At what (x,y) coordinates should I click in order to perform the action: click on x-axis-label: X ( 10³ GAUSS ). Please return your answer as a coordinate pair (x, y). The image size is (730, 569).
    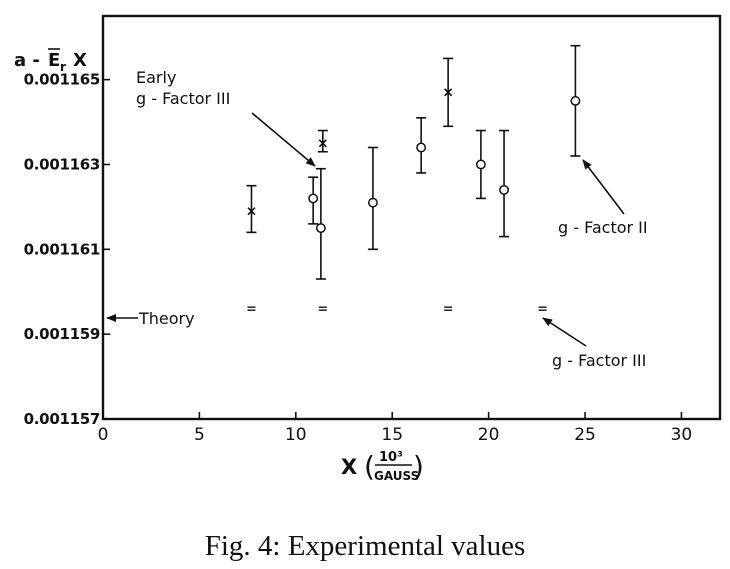
    Looking at the image, I should click on (382, 466).